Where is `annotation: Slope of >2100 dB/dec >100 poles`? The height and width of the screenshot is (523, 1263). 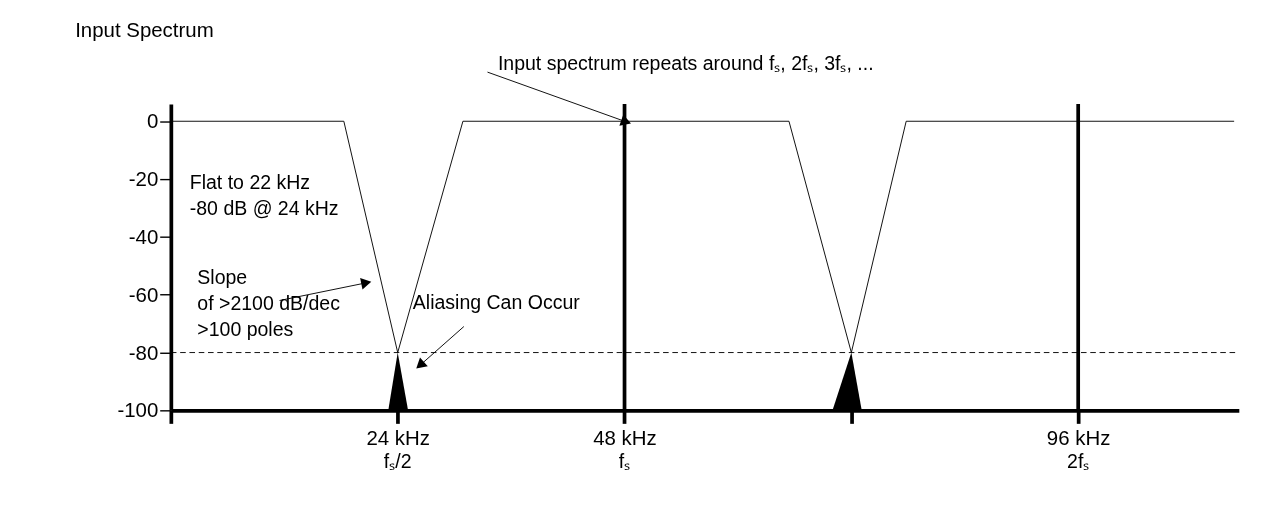
annotation: Slope of >2100 dB/dec >100 poles is located at coordinates (269, 303).